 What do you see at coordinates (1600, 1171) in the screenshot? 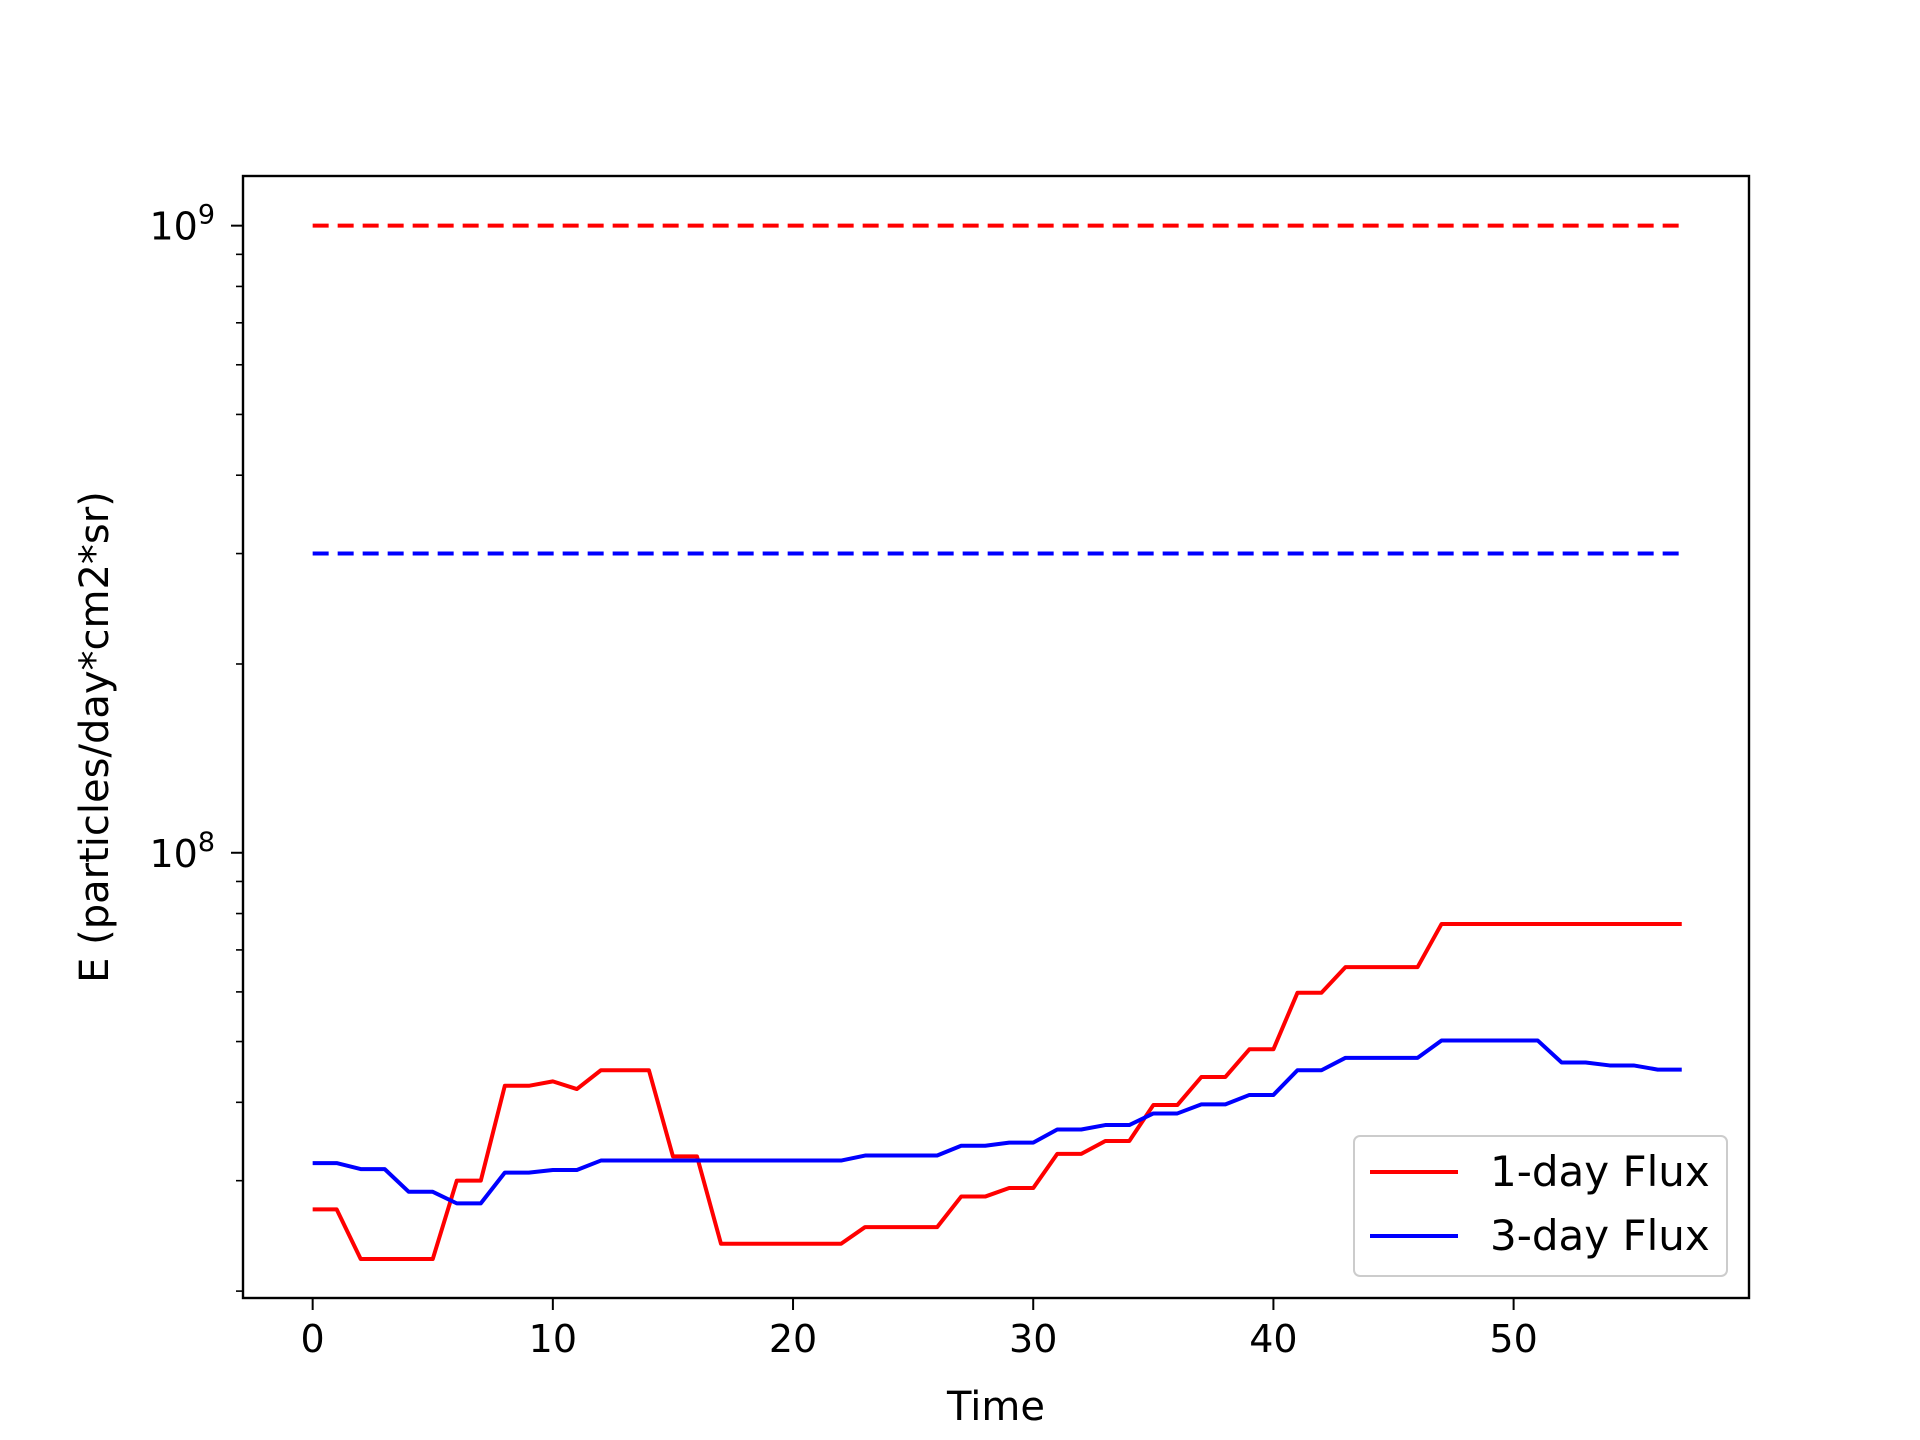
I see `legend-label-1-day-flux: 1-day Flux` at bounding box center [1600, 1171].